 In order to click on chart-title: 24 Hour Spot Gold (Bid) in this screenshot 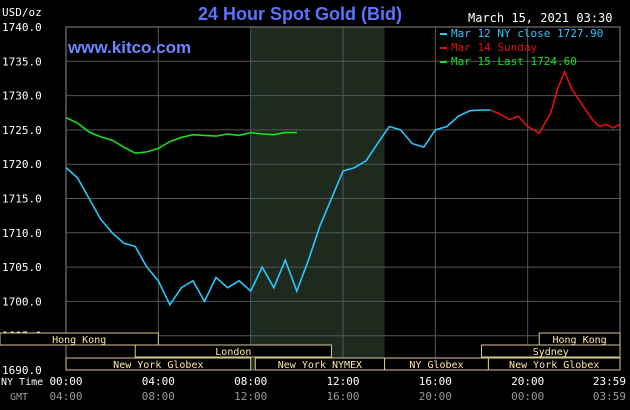, I will do `click(300, 14)`.